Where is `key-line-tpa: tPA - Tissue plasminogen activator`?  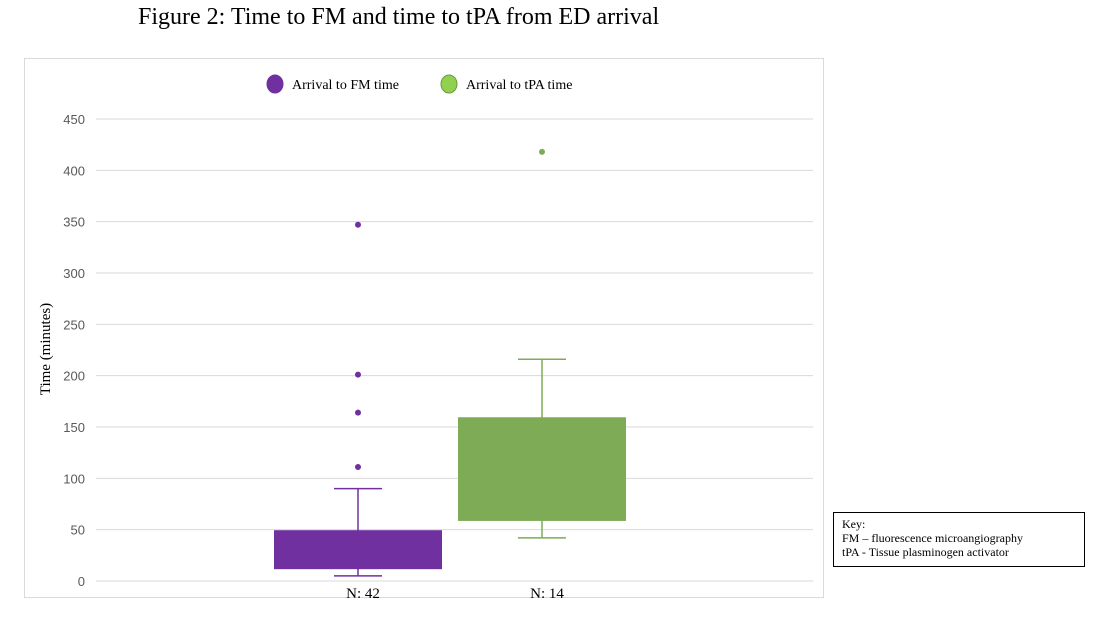 key-line-tpa: tPA - Tissue plasminogen activator is located at coordinates (925, 552).